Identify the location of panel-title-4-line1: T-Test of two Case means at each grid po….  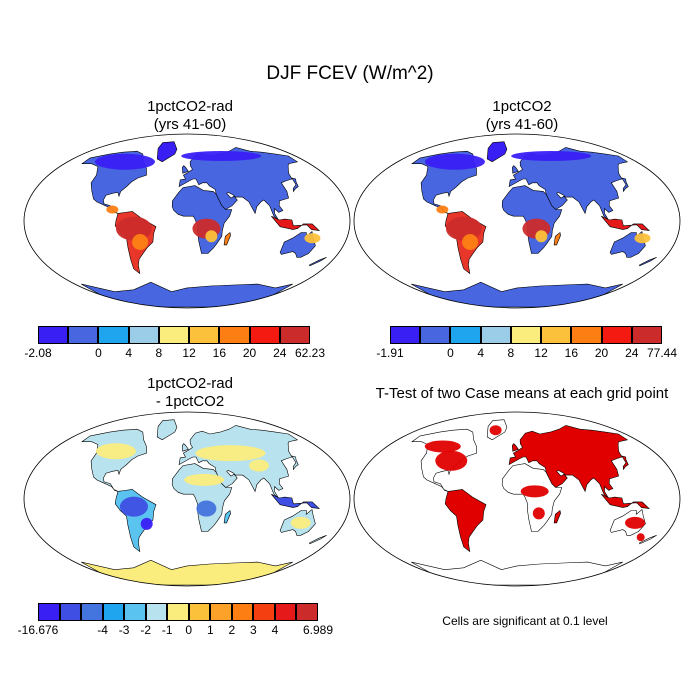
(522, 393).